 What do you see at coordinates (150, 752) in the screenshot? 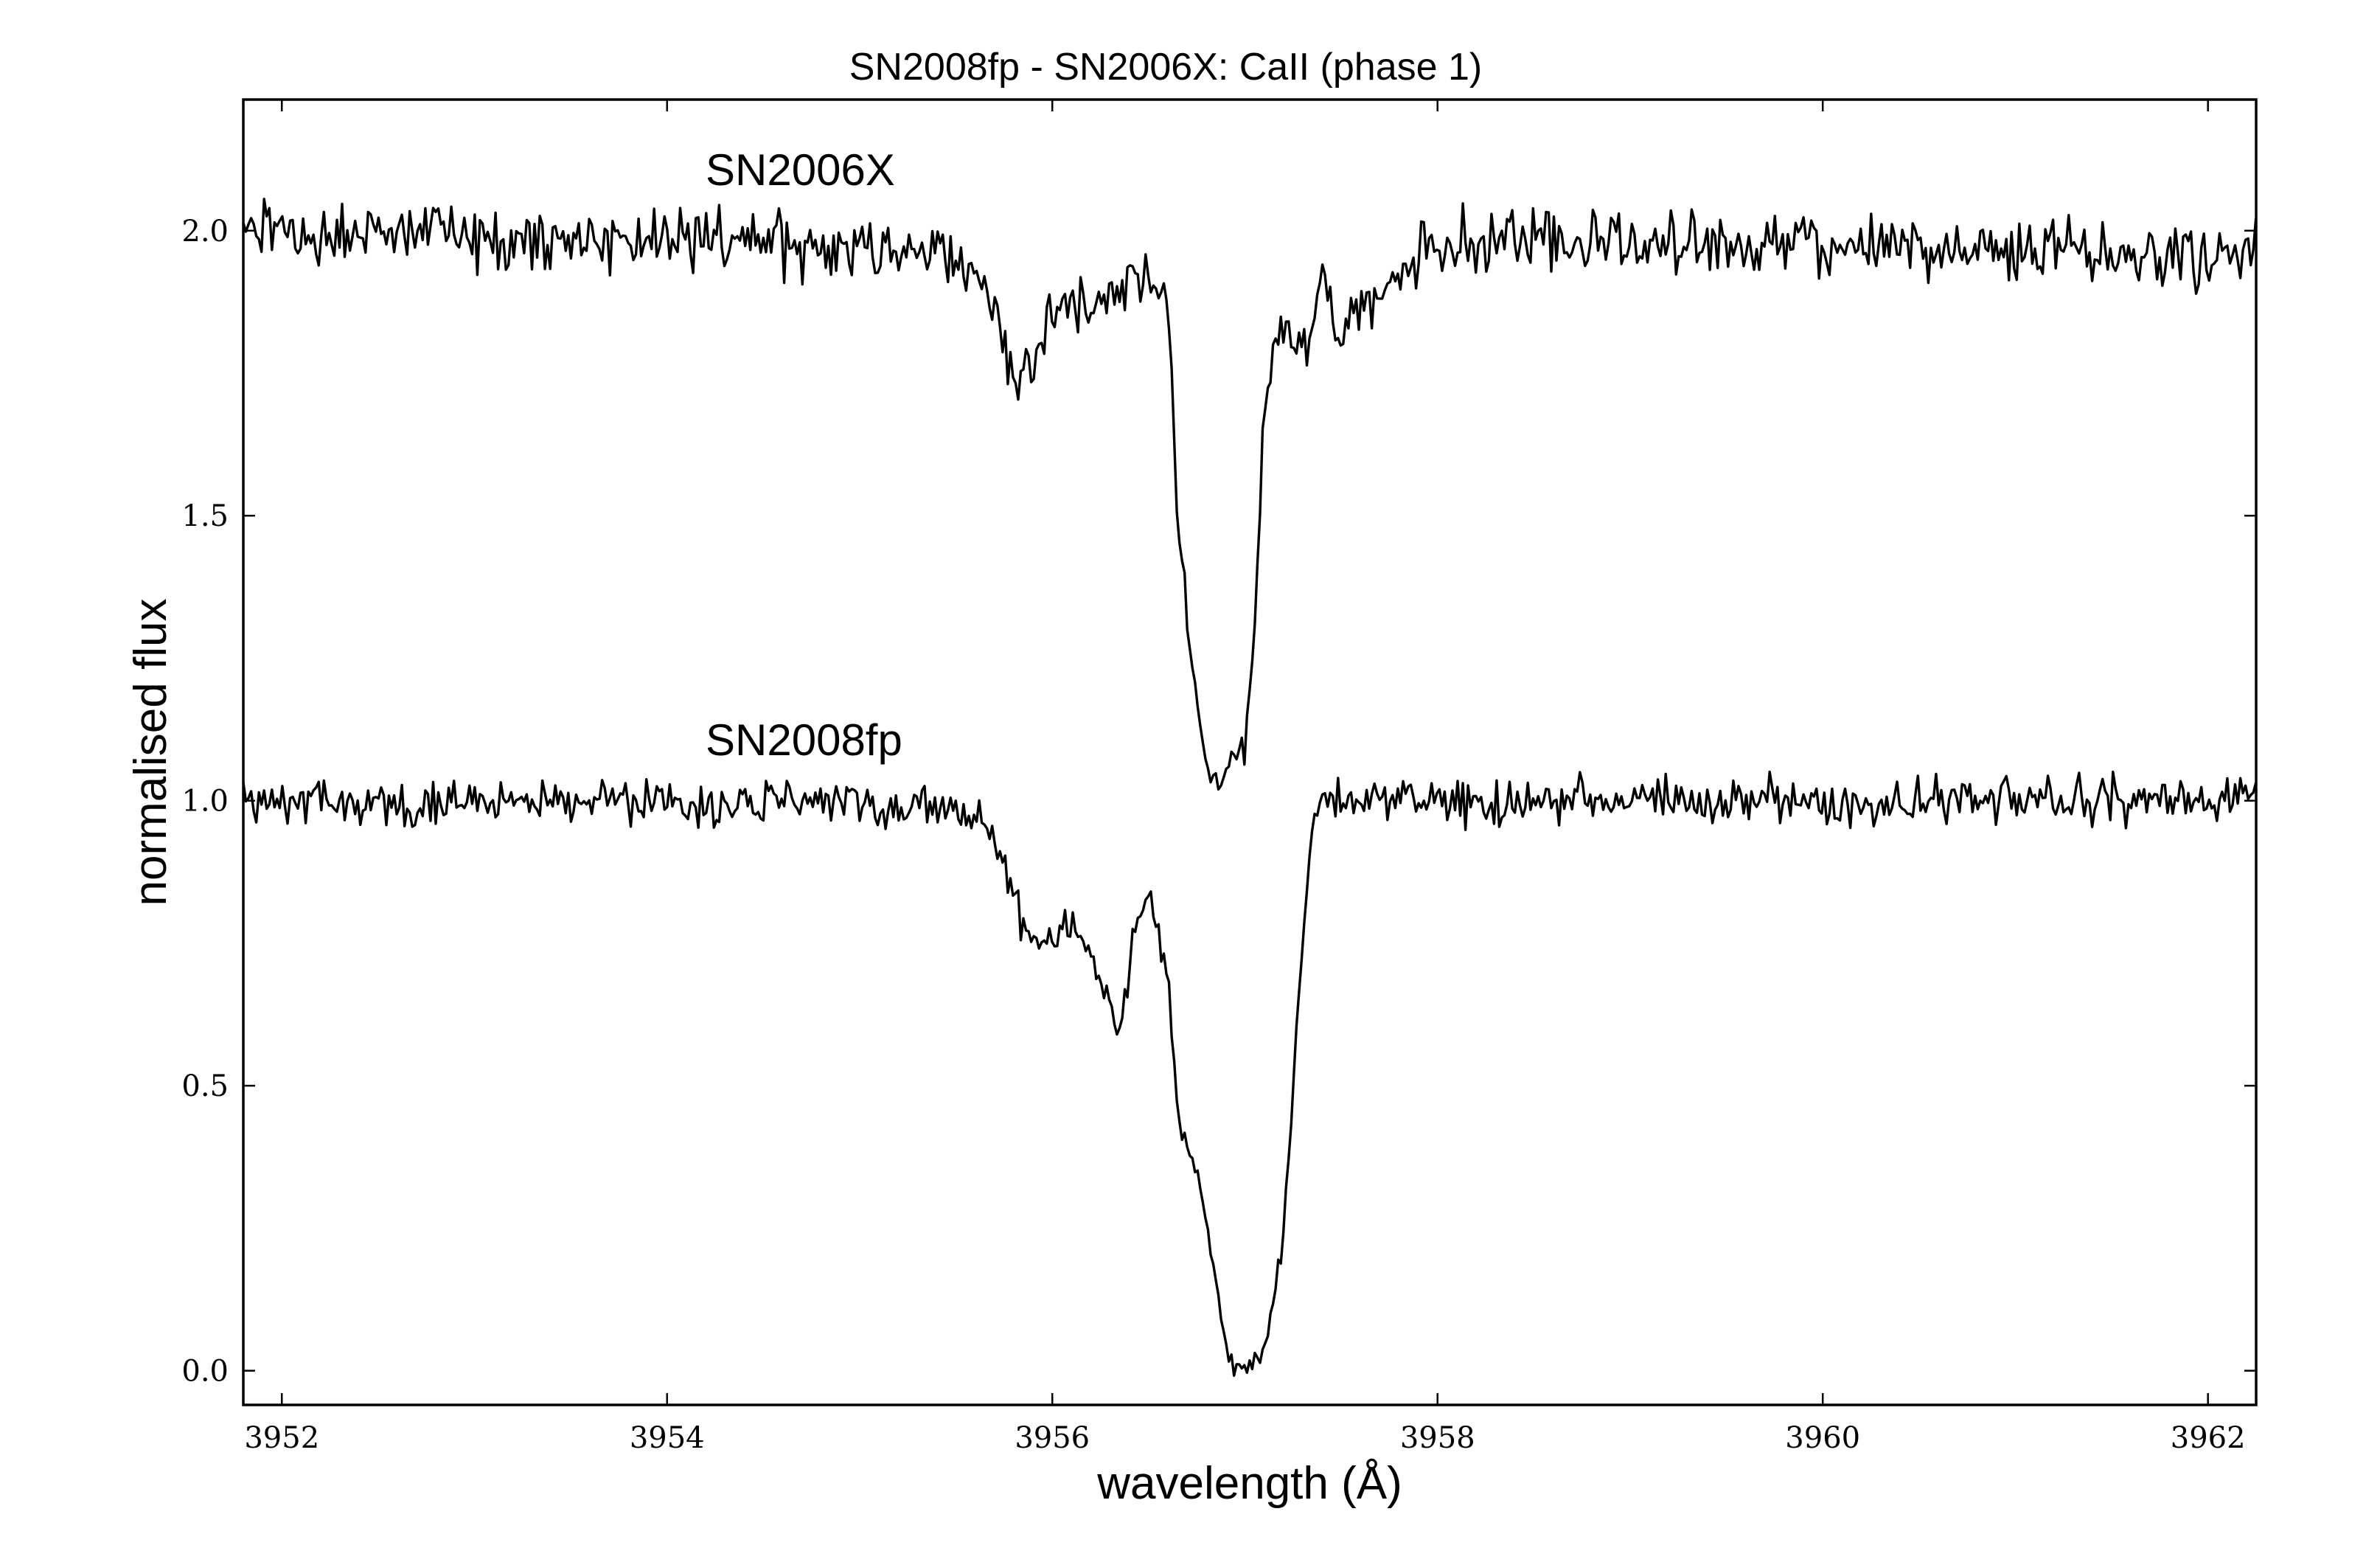
I see `y-axis-label: normalised flux` at bounding box center [150, 752].